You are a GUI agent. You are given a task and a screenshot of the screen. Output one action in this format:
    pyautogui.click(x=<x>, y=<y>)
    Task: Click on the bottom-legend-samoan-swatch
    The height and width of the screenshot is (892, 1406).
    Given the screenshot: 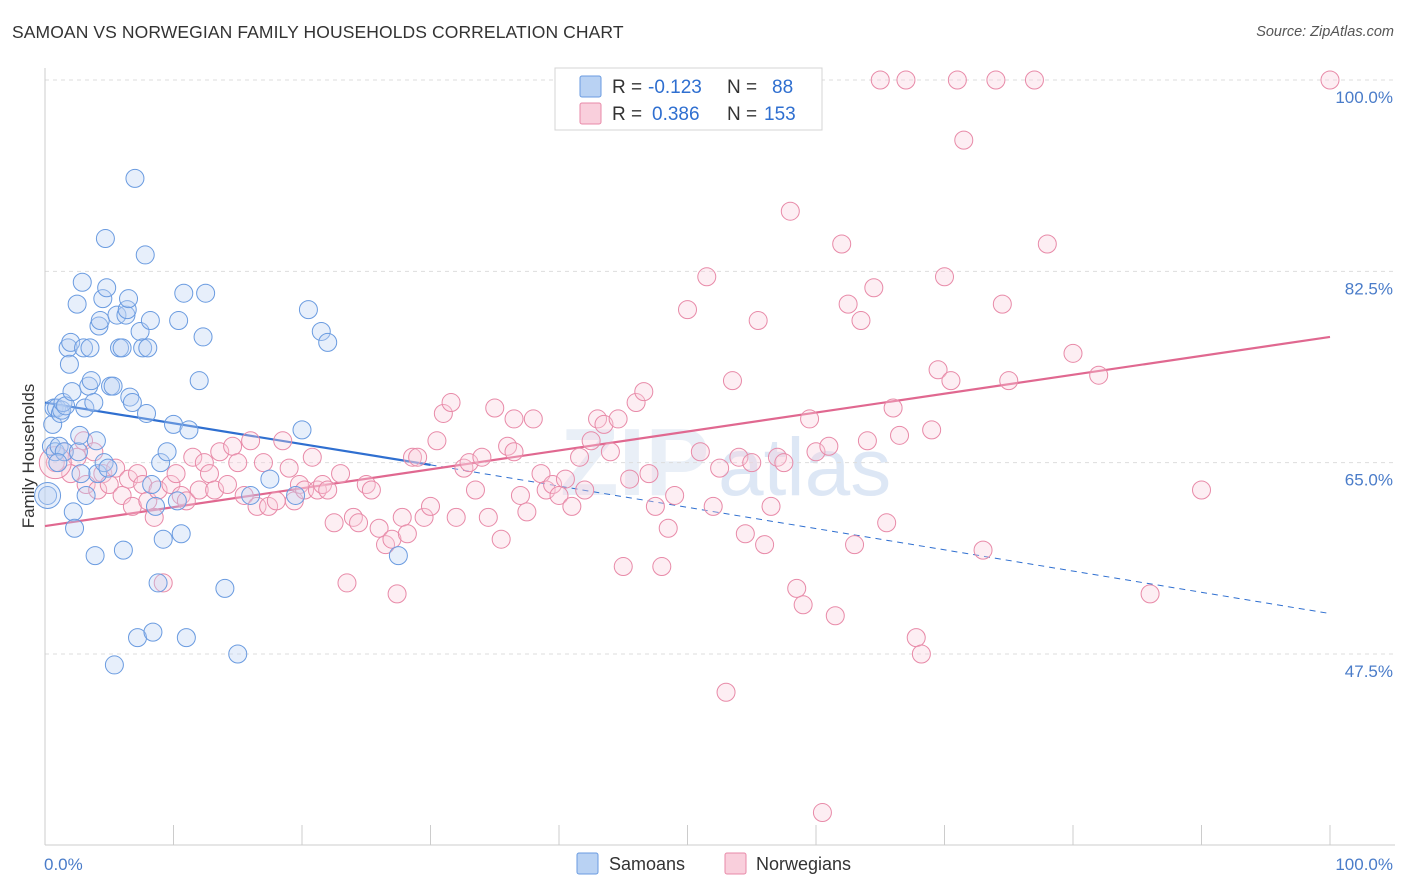 What is the action you would take?
    pyautogui.click(x=587, y=863)
    